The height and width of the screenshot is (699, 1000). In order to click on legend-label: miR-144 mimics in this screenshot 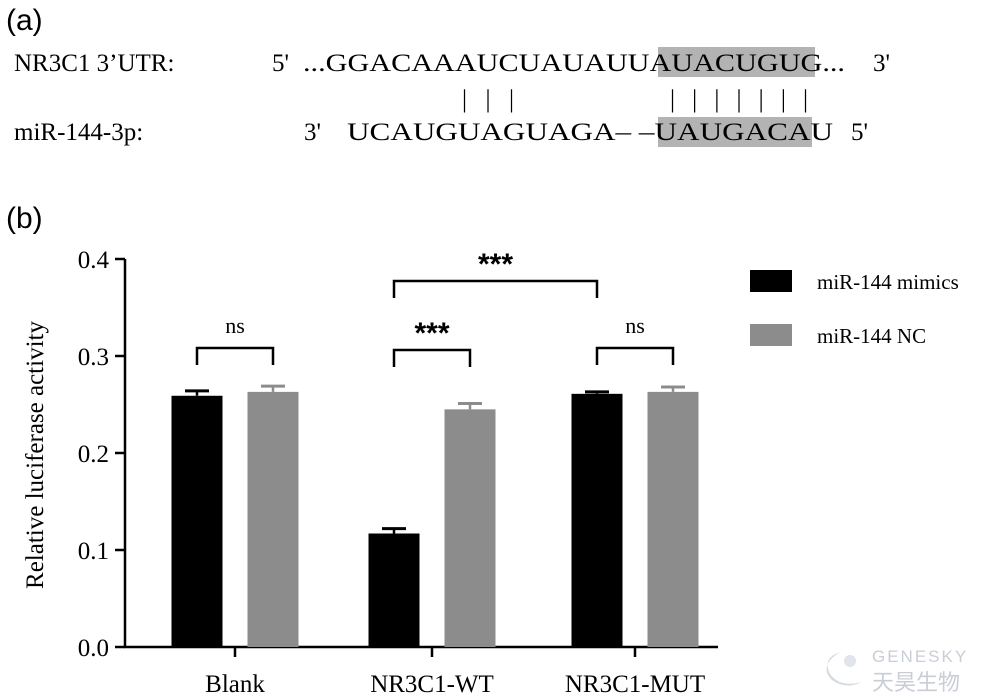, I will do `click(888, 282)`.